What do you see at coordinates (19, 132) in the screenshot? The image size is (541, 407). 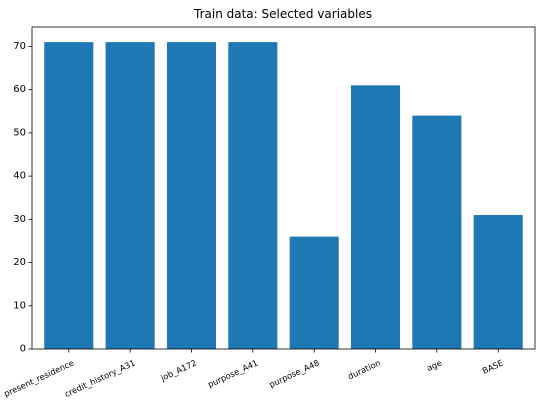 I see `y-tick-label: 50` at bounding box center [19, 132].